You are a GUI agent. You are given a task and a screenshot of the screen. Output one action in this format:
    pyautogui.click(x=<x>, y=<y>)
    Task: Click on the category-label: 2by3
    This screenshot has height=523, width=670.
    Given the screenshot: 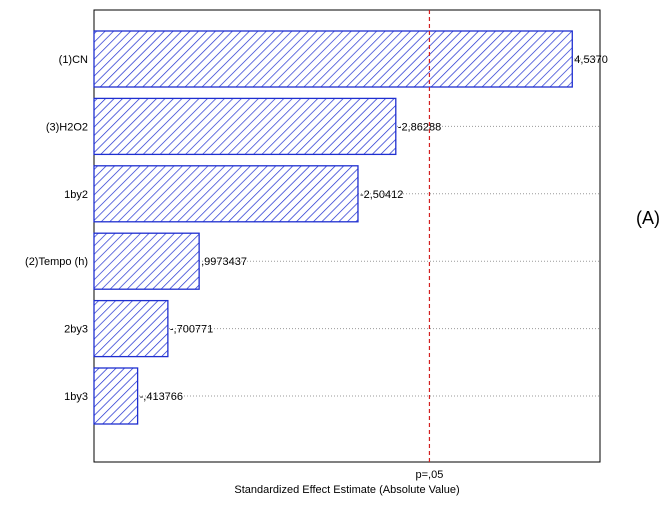 What is the action you would take?
    pyautogui.click(x=76, y=330)
    